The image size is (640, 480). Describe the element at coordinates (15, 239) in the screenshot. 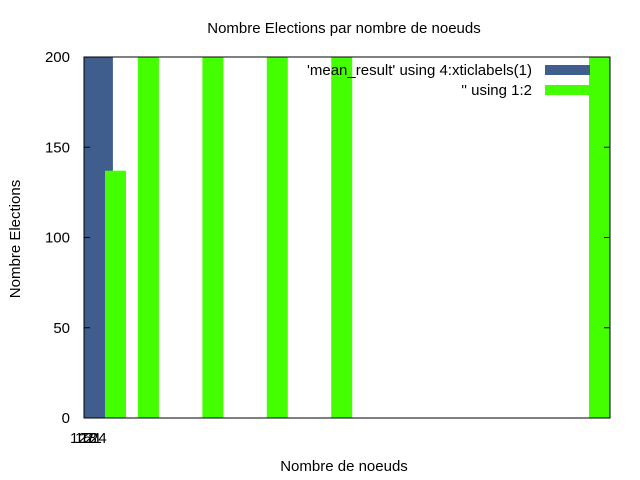

I see `y-axis-label: Nombre Elections` at that location.